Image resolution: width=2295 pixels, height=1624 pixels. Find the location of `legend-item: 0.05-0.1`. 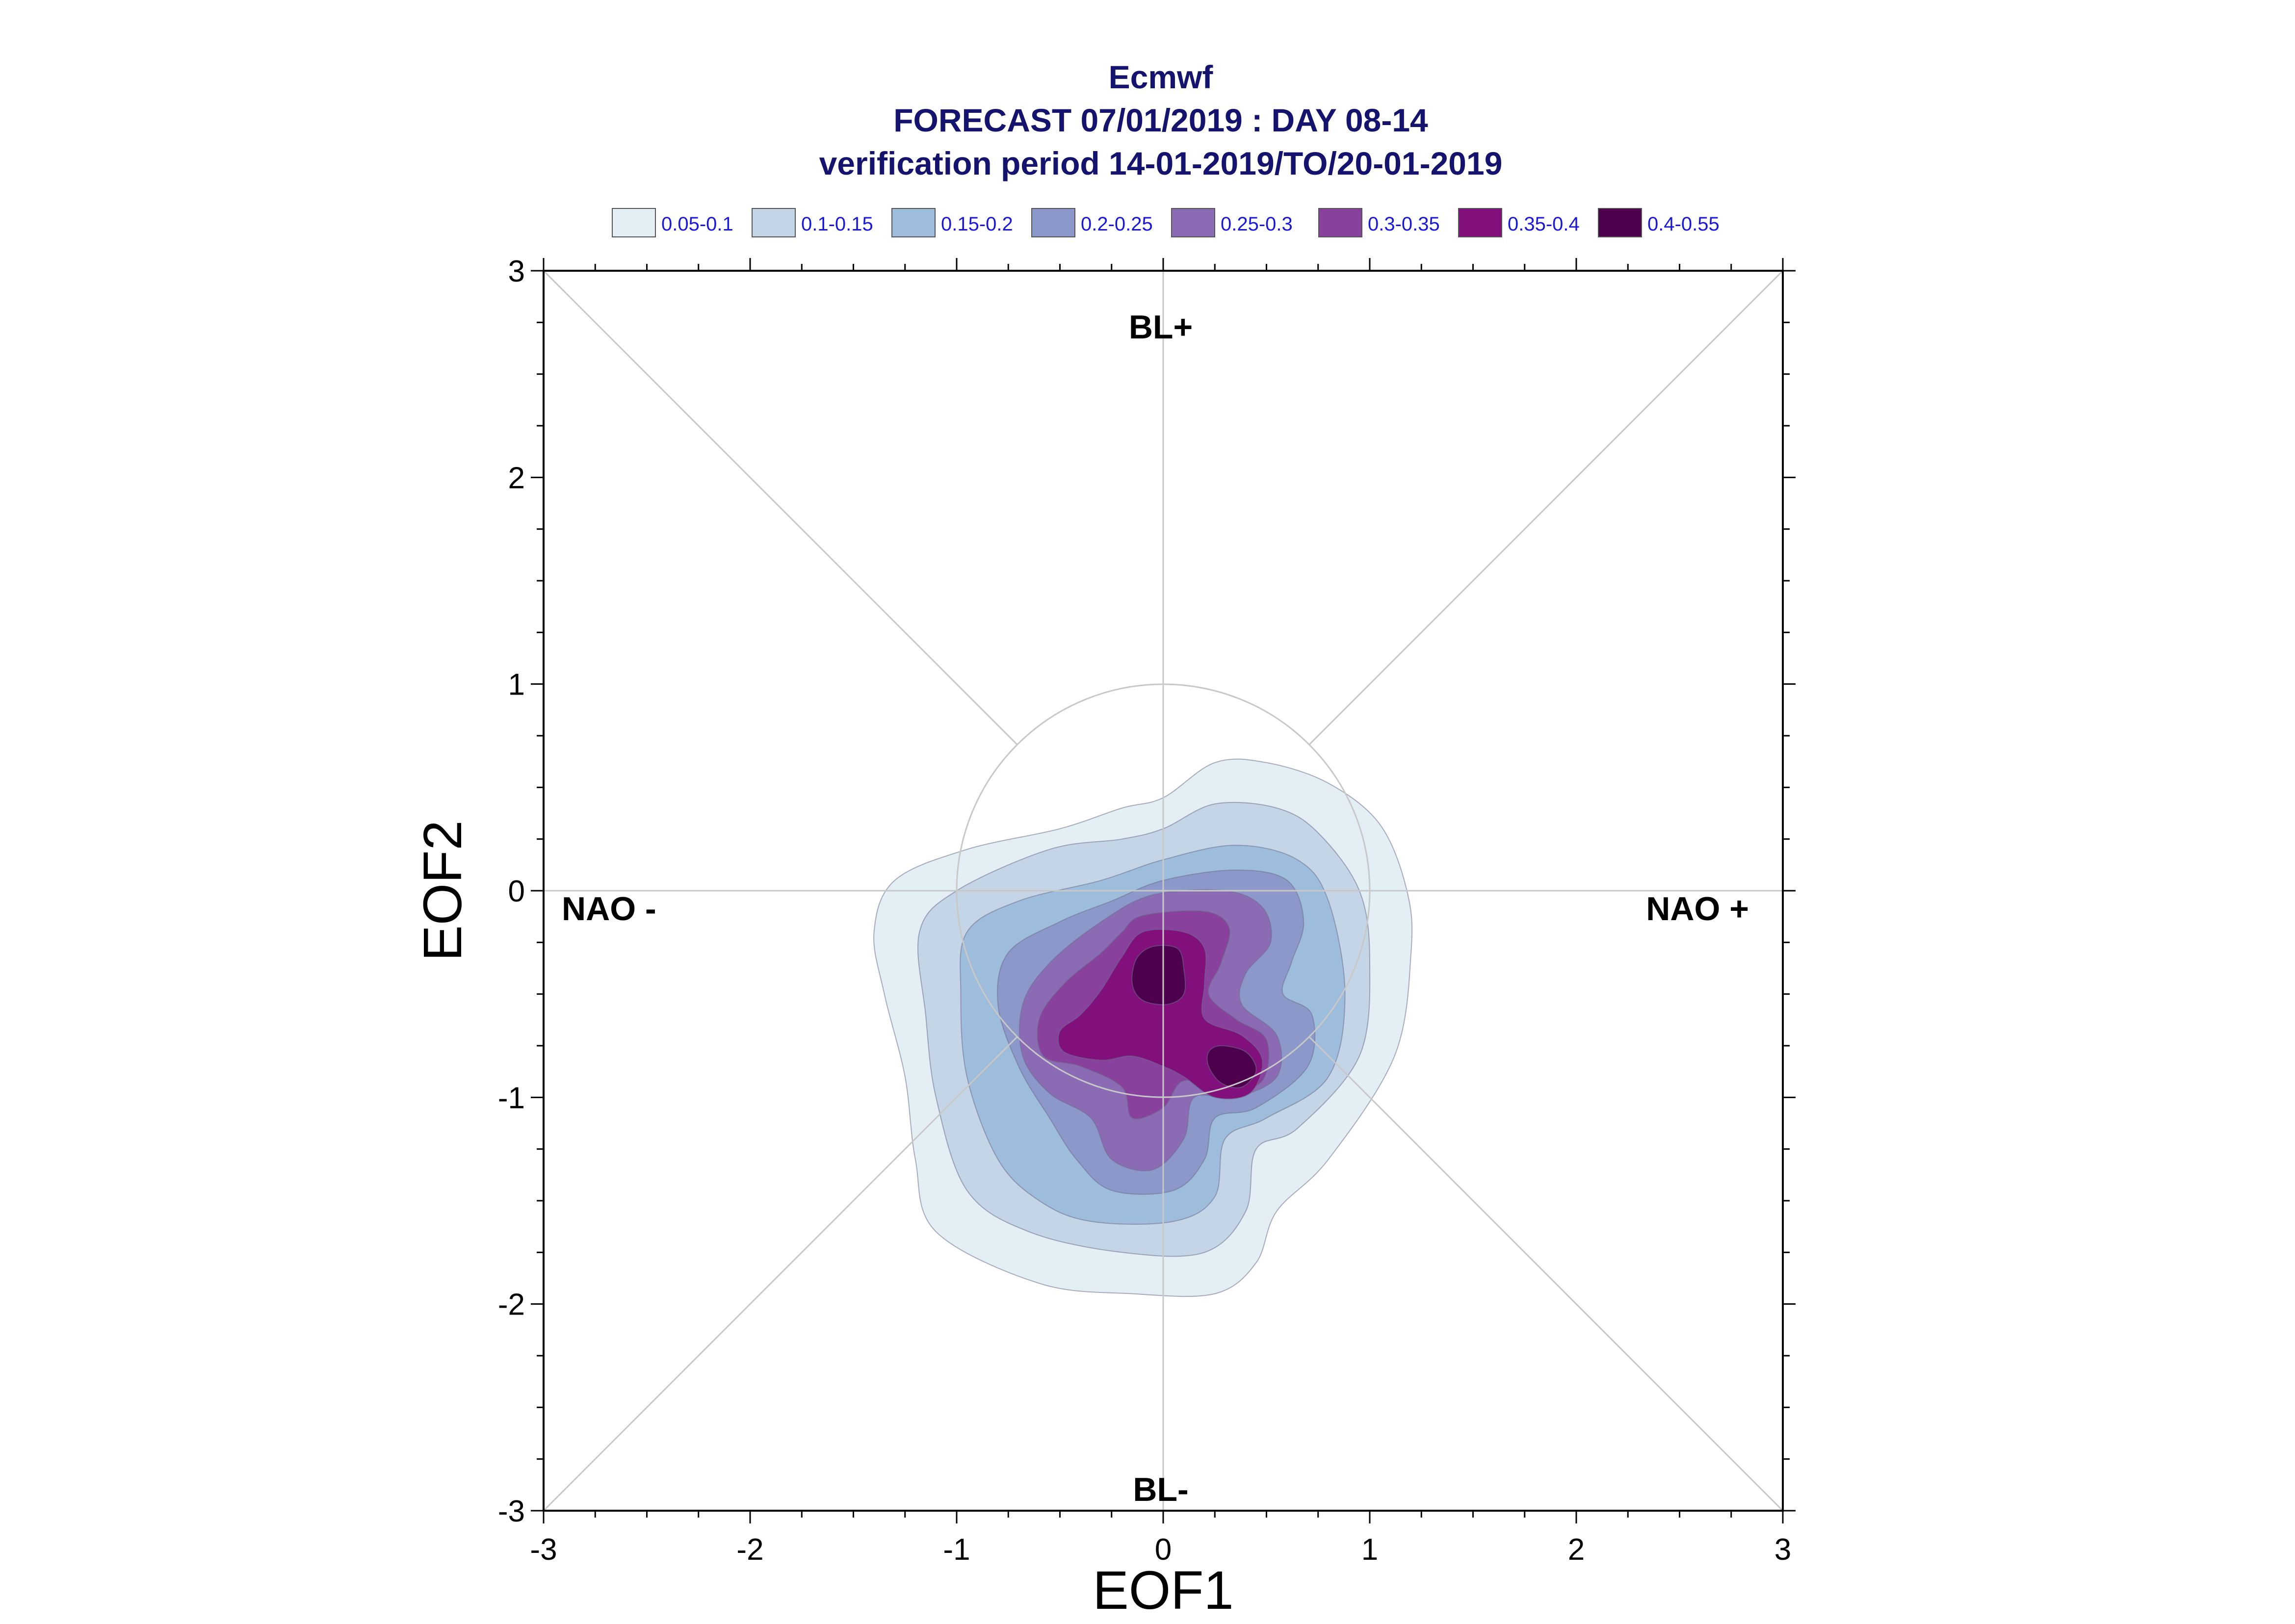

legend-item: 0.05-0.1 is located at coordinates (672, 222).